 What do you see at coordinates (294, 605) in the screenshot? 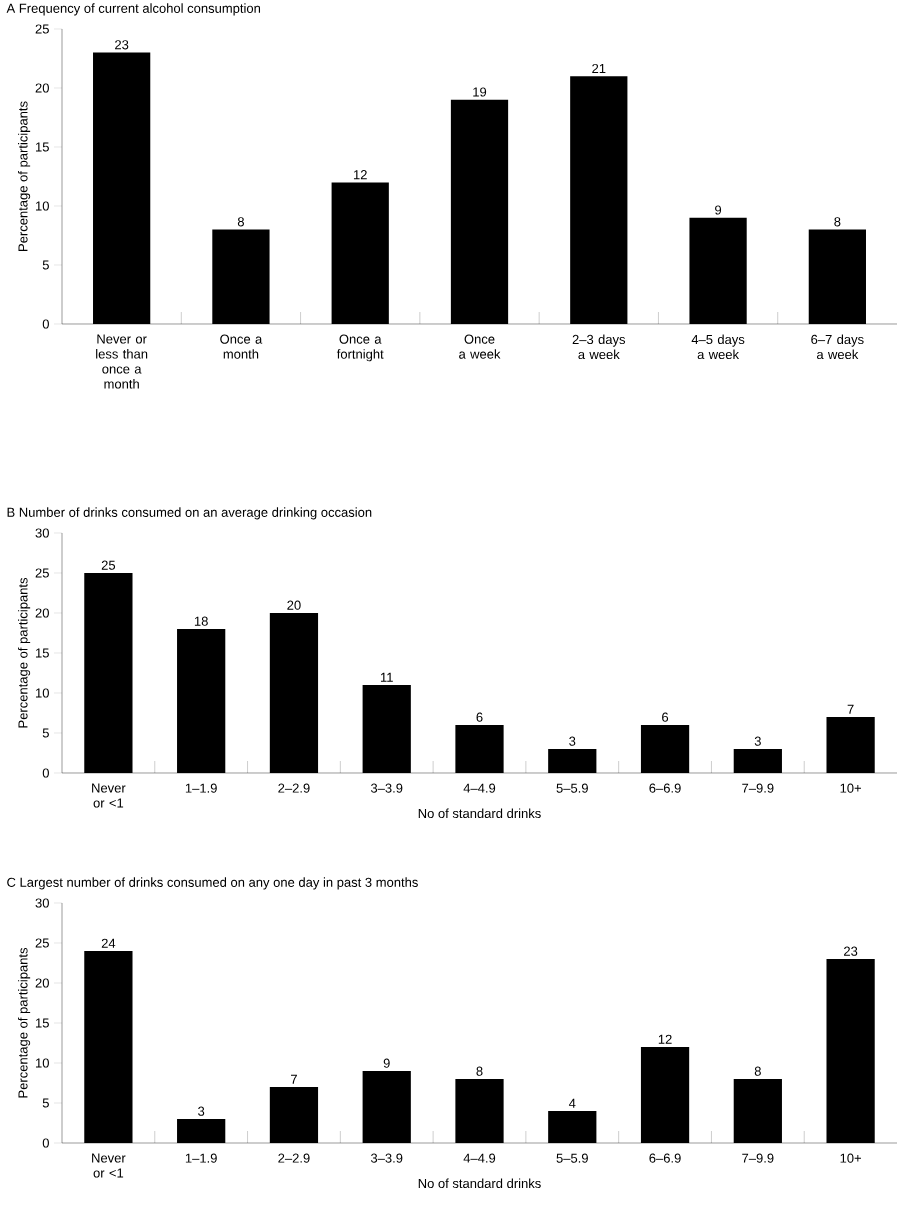
I see `data-label: 20` at bounding box center [294, 605].